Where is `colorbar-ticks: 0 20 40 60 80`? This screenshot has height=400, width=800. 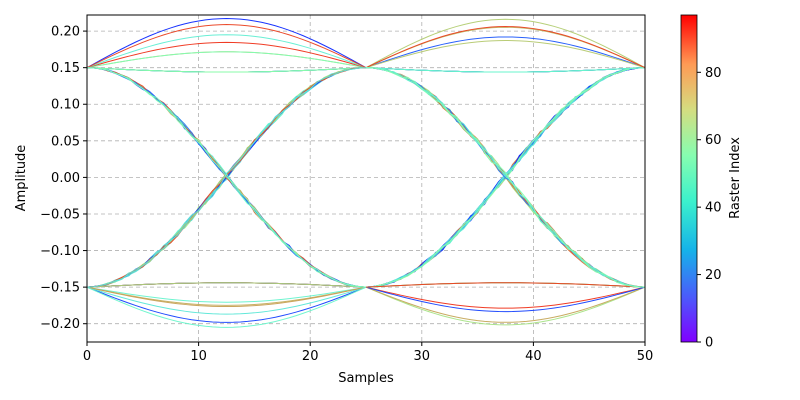
colorbar-ticks: 0 20 40 60 80 is located at coordinates (709, 208).